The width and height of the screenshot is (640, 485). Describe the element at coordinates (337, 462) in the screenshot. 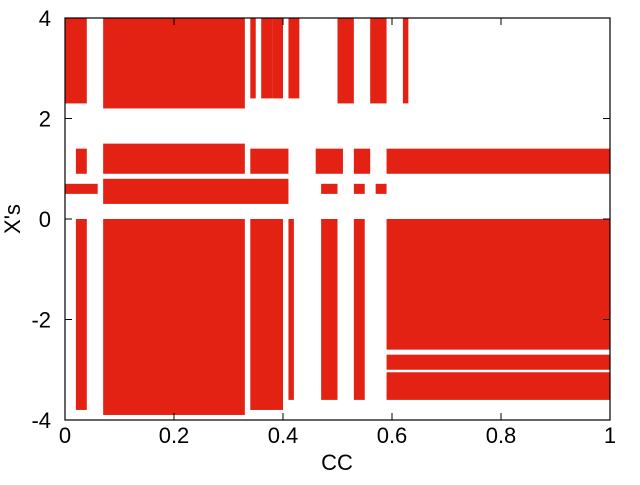

I see `x-axis-label: CC` at that location.